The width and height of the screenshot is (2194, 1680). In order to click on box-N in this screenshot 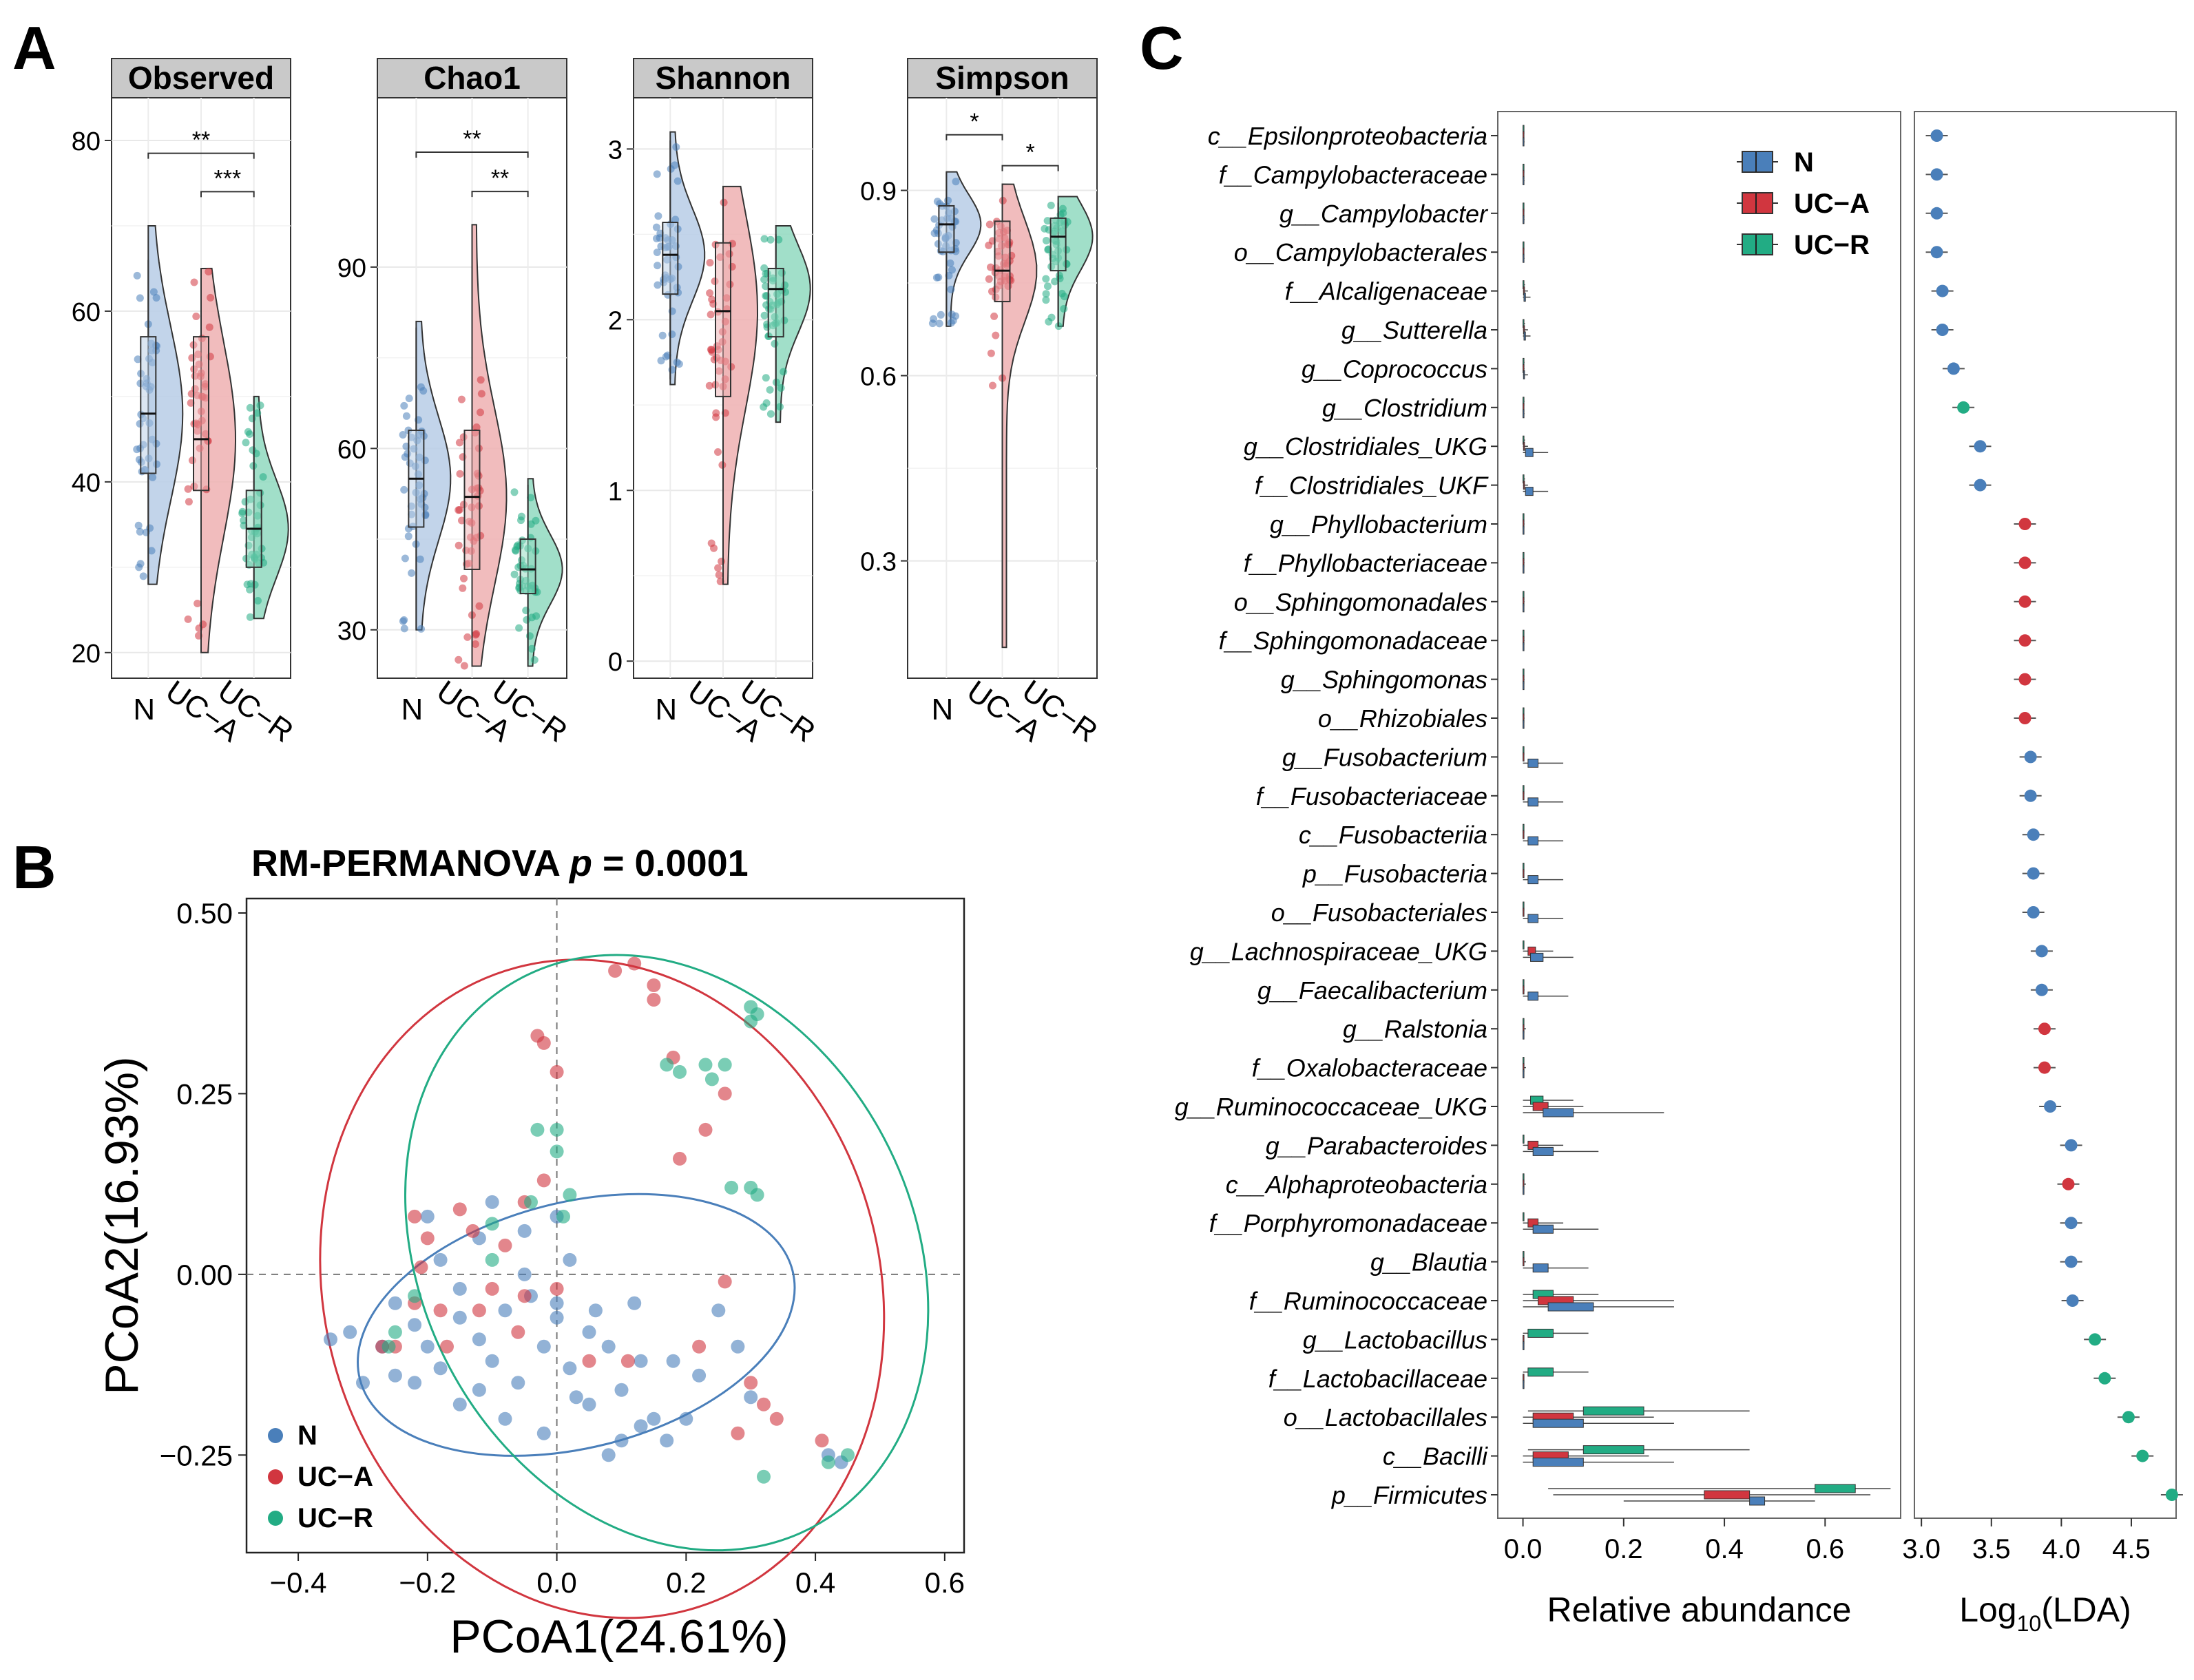, I will do `click(670, 258)`.